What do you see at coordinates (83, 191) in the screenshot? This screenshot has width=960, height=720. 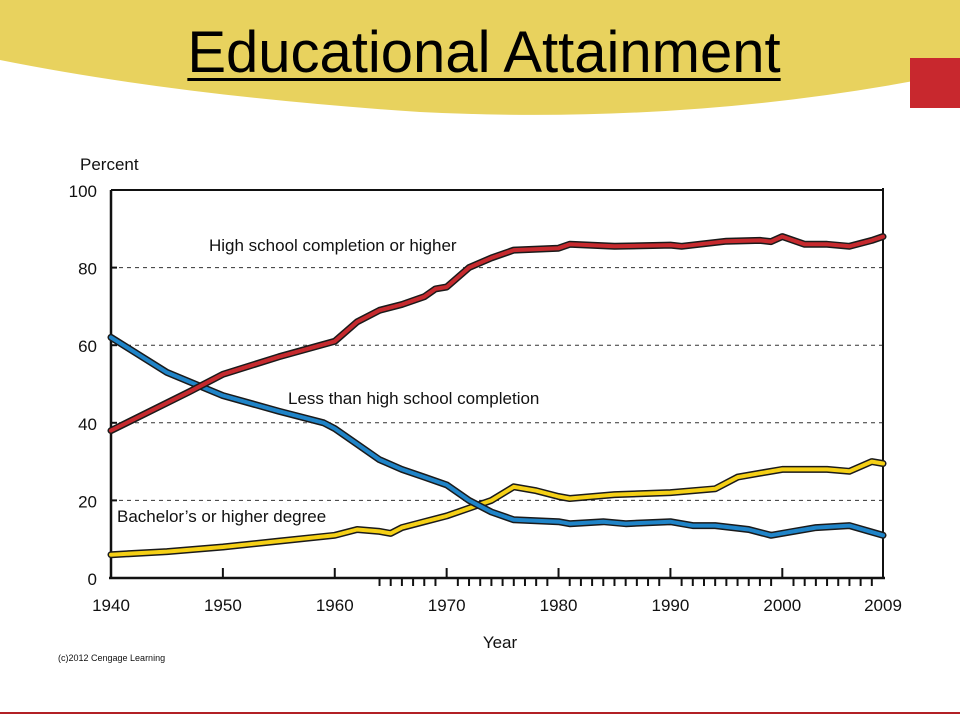 I see `y-tick-label-100: 100` at bounding box center [83, 191].